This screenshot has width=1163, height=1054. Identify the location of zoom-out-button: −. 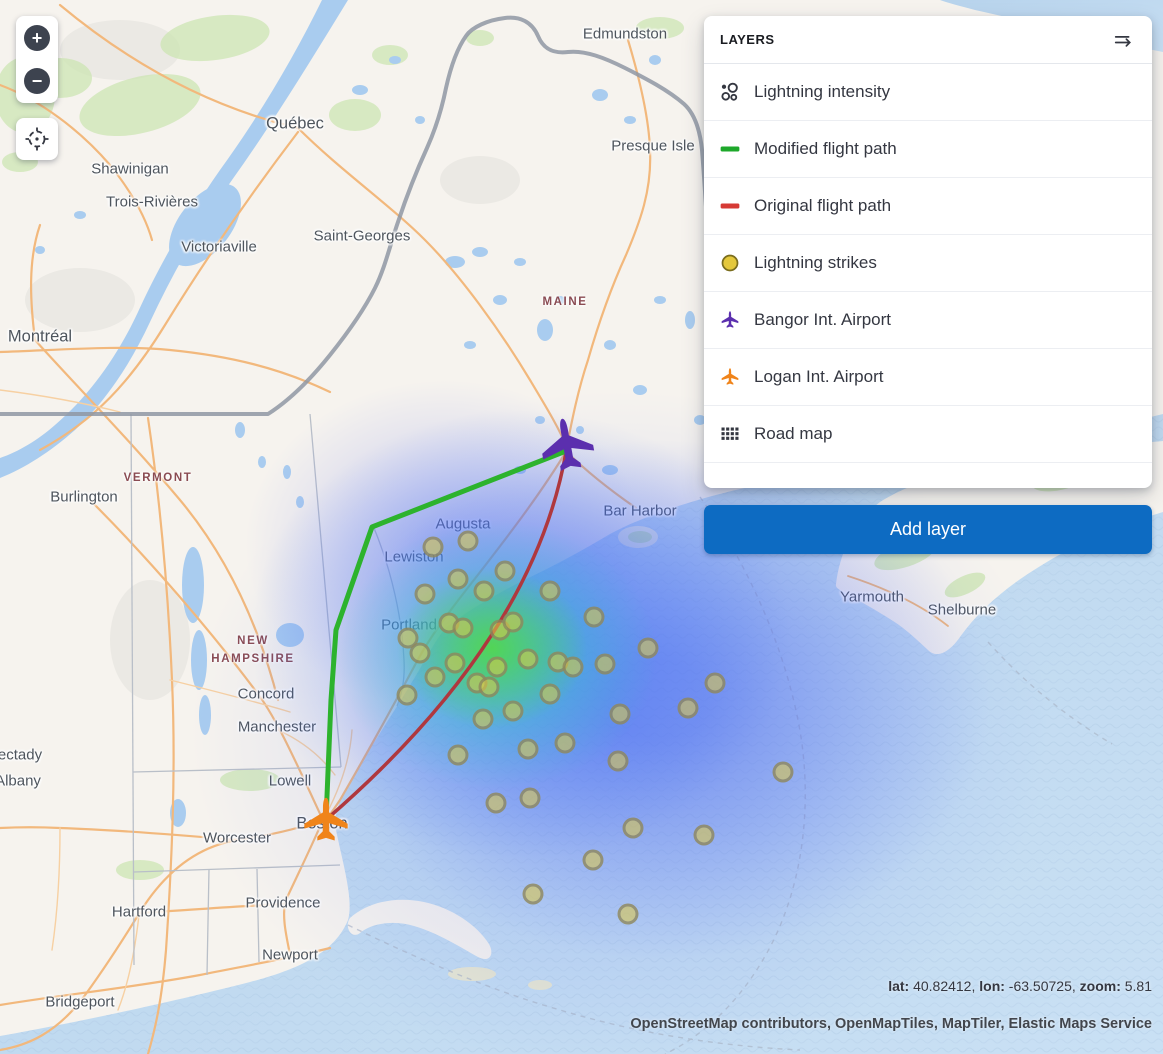
(37, 81).